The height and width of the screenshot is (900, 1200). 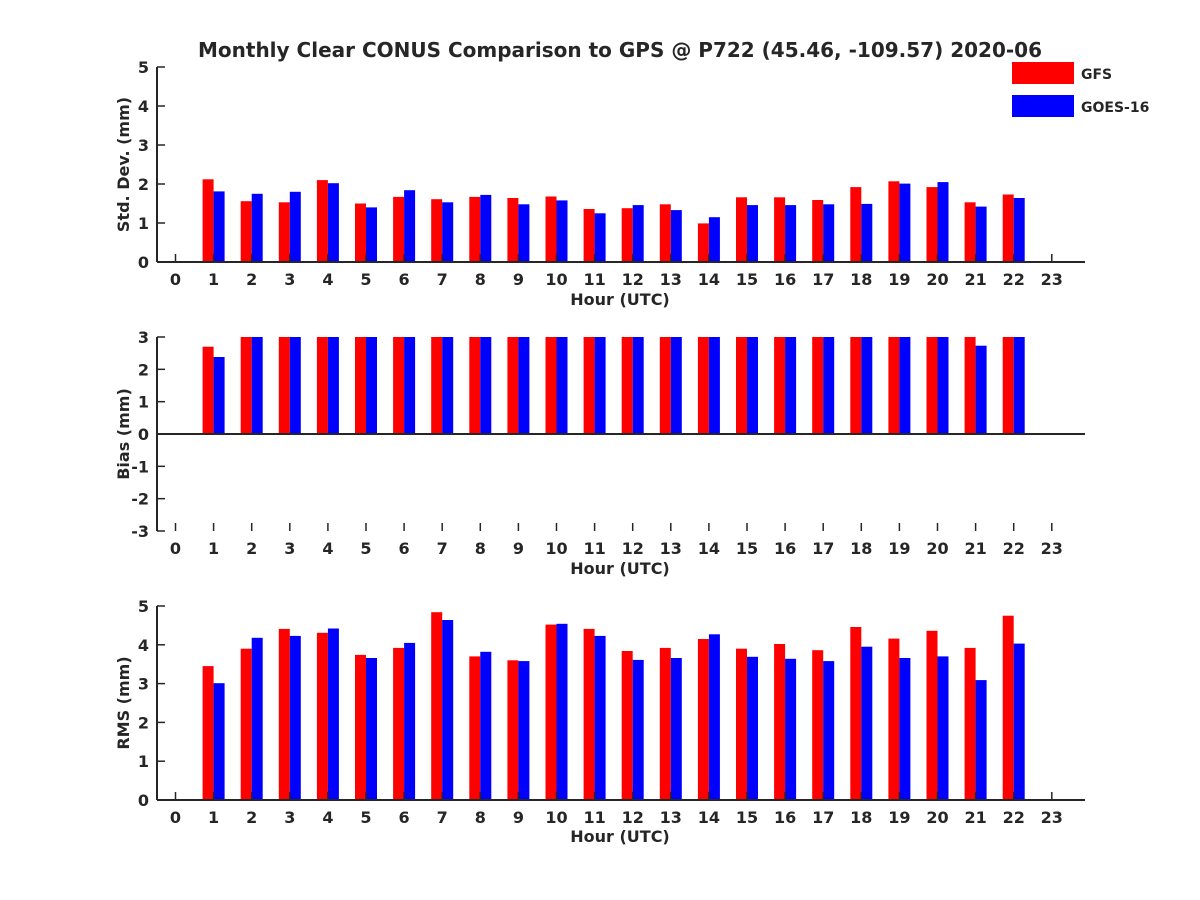 What do you see at coordinates (143, 606) in the screenshot?
I see `y-tick-label: 5` at bounding box center [143, 606].